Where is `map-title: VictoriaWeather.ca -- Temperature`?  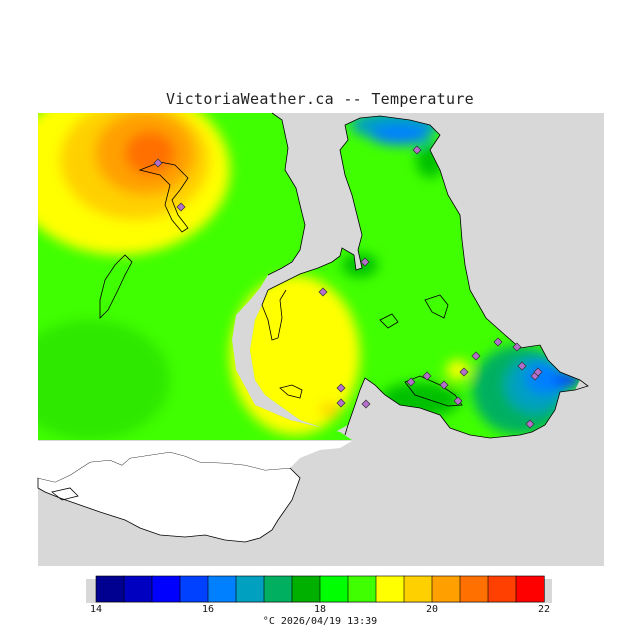
map-title: VictoriaWeather.ca -- Temperature is located at coordinates (320, 99).